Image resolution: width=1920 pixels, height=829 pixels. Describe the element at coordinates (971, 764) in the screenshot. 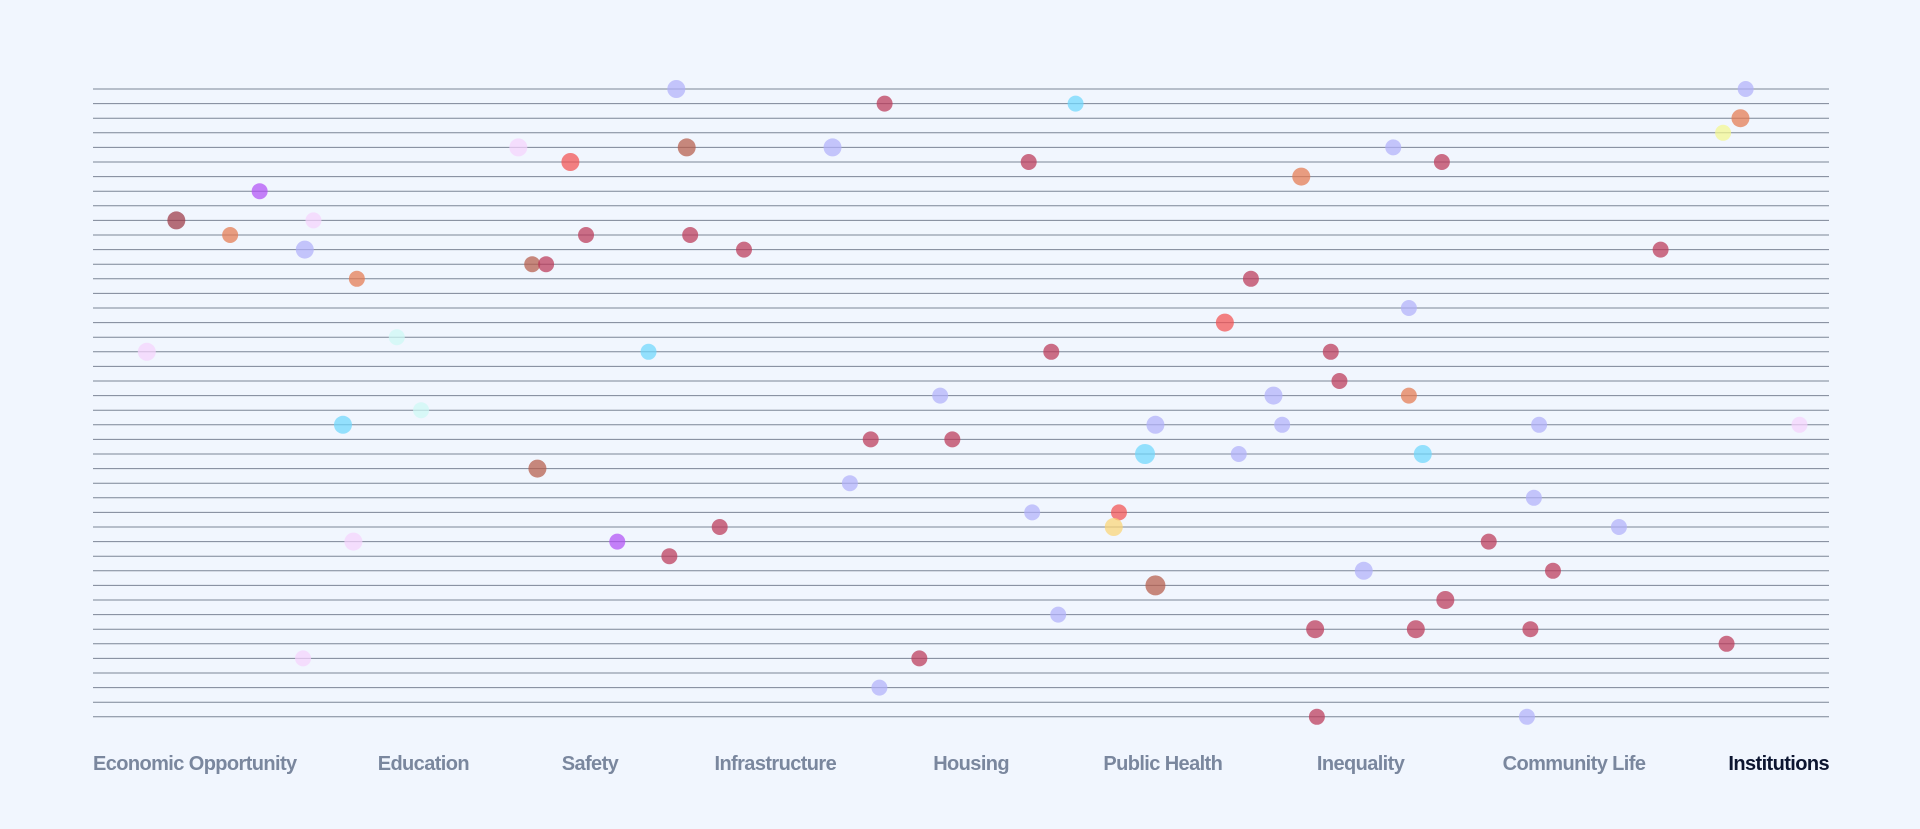

I see `category-label: Housing` at that location.